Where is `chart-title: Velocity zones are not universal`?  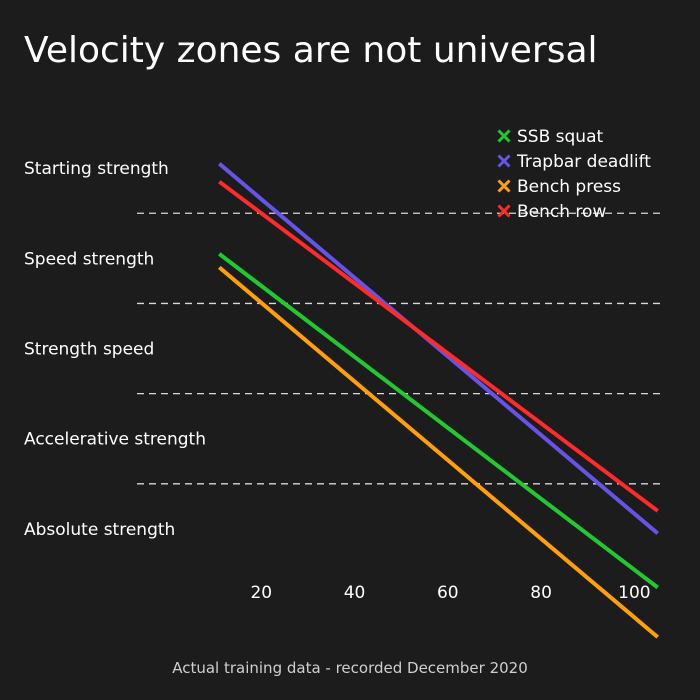 chart-title: Velocity zones are not universal is located at coordinates (311, 50).